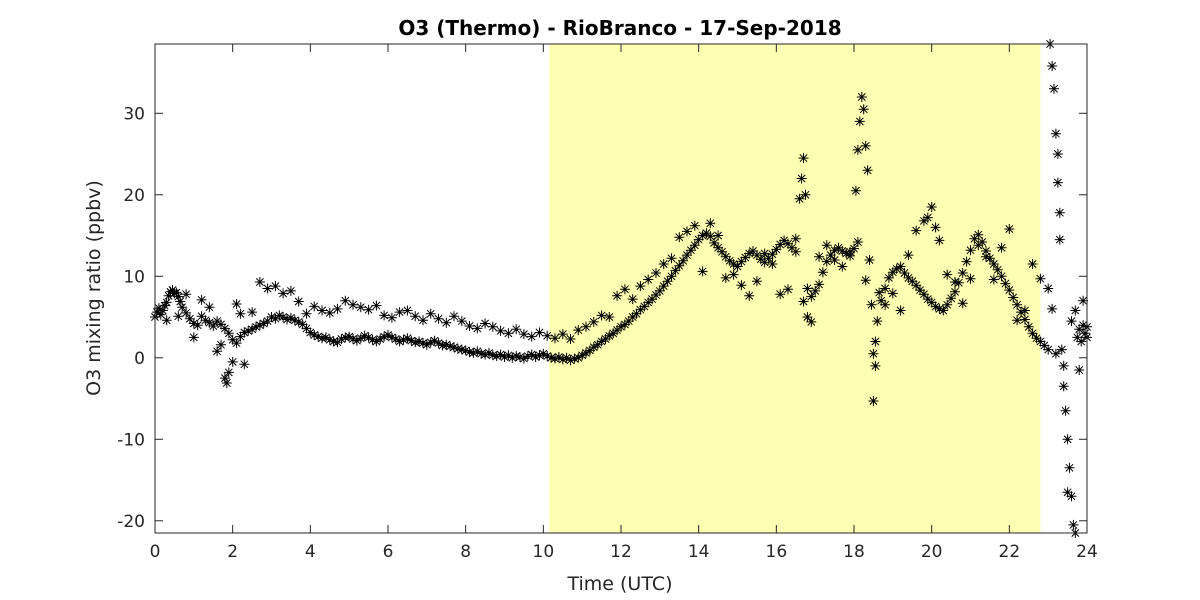 The height and width of the screenshot is (600, 1200). Describe the element at coordinates (134, 277) in the screenshot. I see `y-tick-label: 10` at that location.